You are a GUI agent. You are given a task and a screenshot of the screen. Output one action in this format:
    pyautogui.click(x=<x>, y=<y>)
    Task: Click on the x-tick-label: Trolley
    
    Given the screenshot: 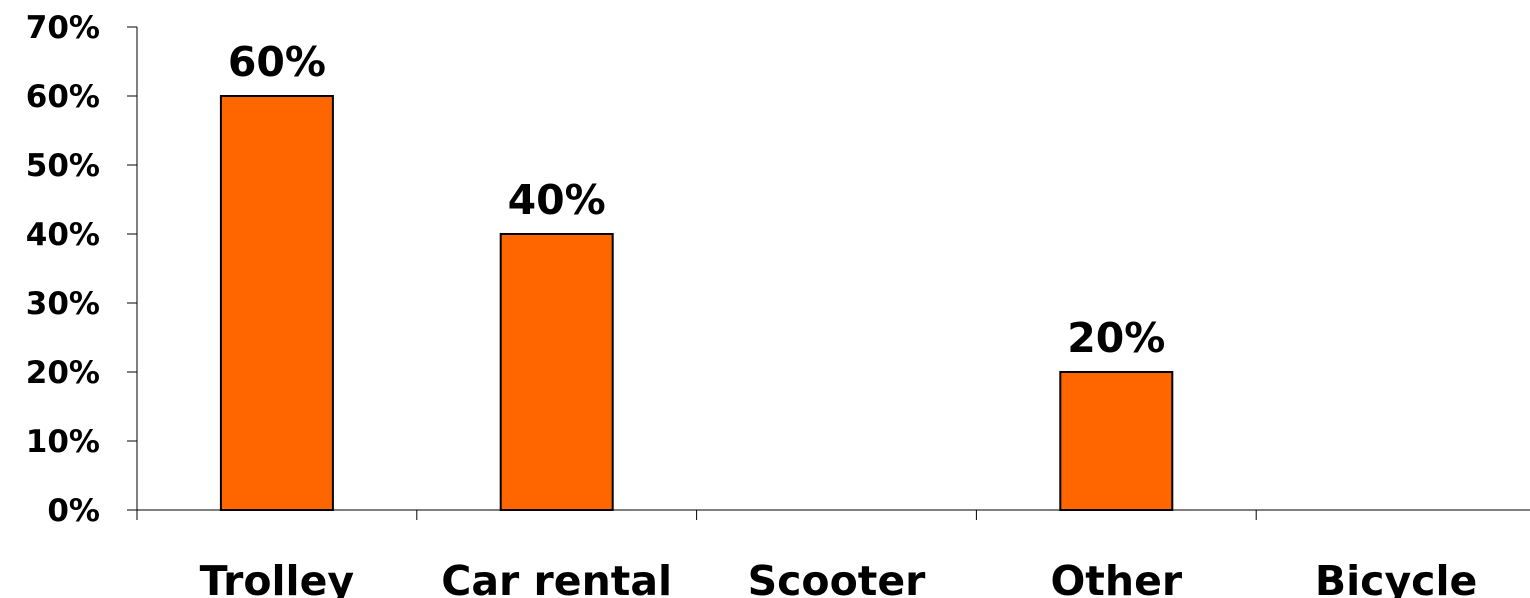 What is the action you would take?
    pyautogui.click(x=277, y=577)
    